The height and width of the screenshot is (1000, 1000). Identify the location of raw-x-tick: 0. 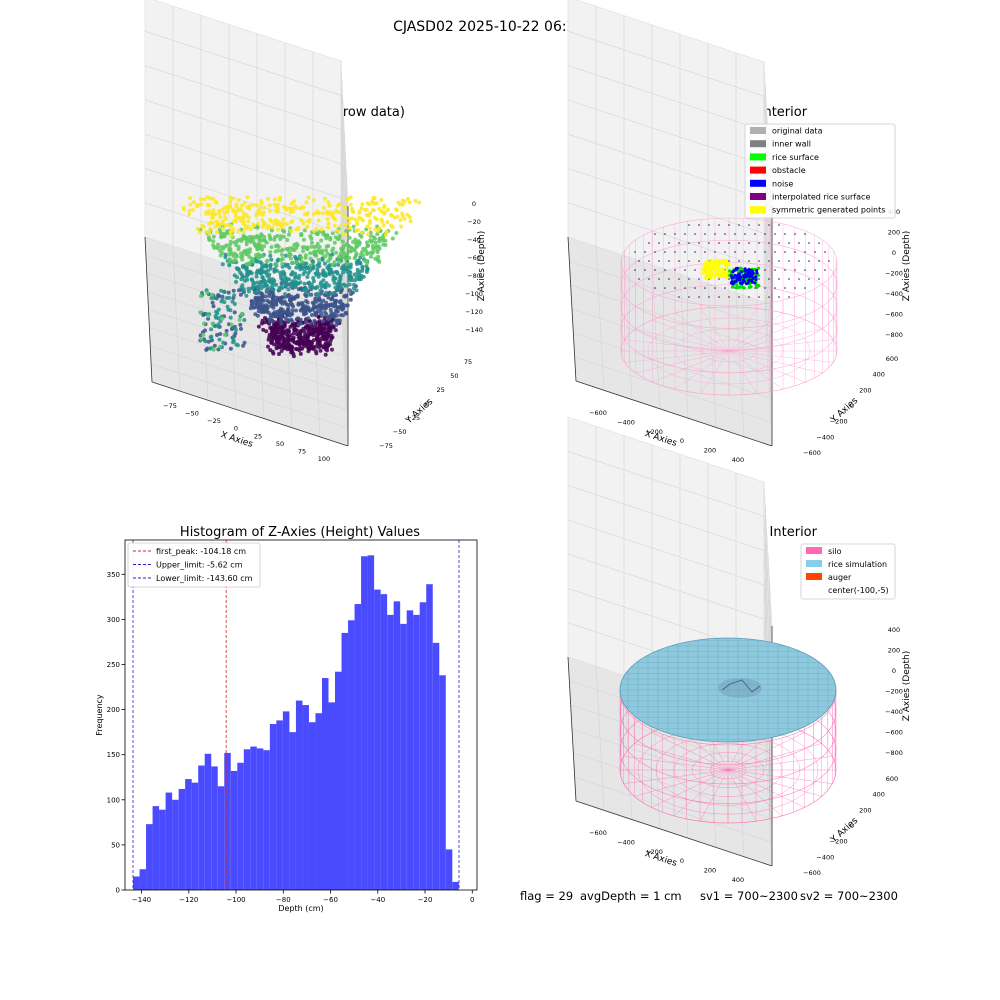
(236, 429).